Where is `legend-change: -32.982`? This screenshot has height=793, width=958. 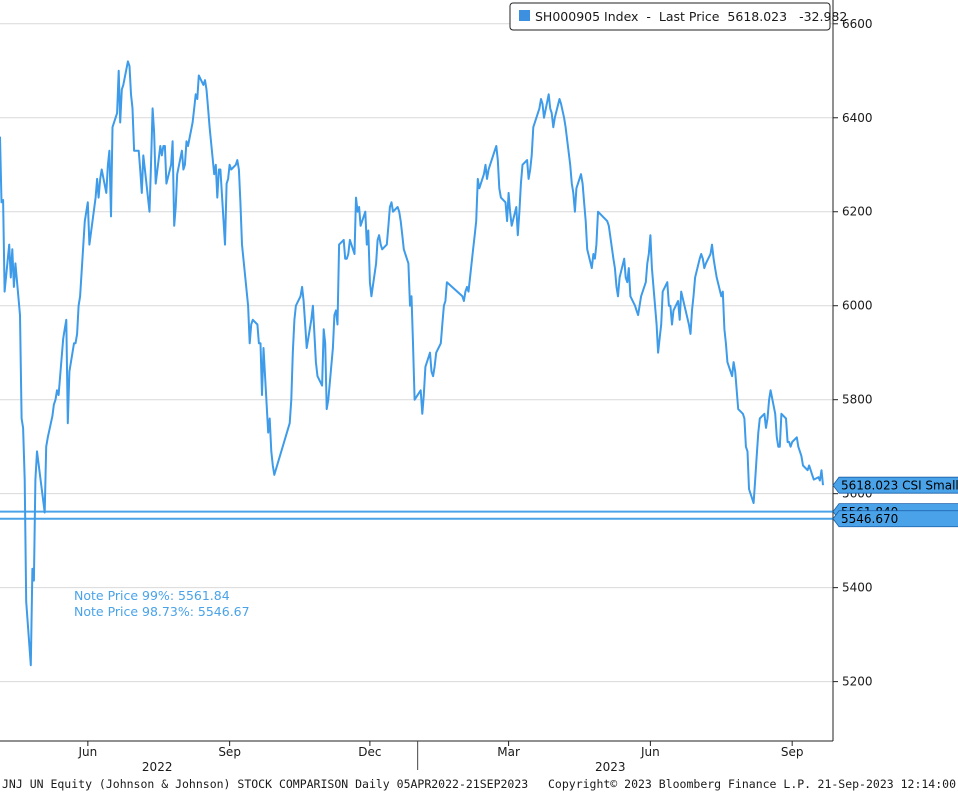 legend-change: -32.982 is located at coordinates (823, 16).